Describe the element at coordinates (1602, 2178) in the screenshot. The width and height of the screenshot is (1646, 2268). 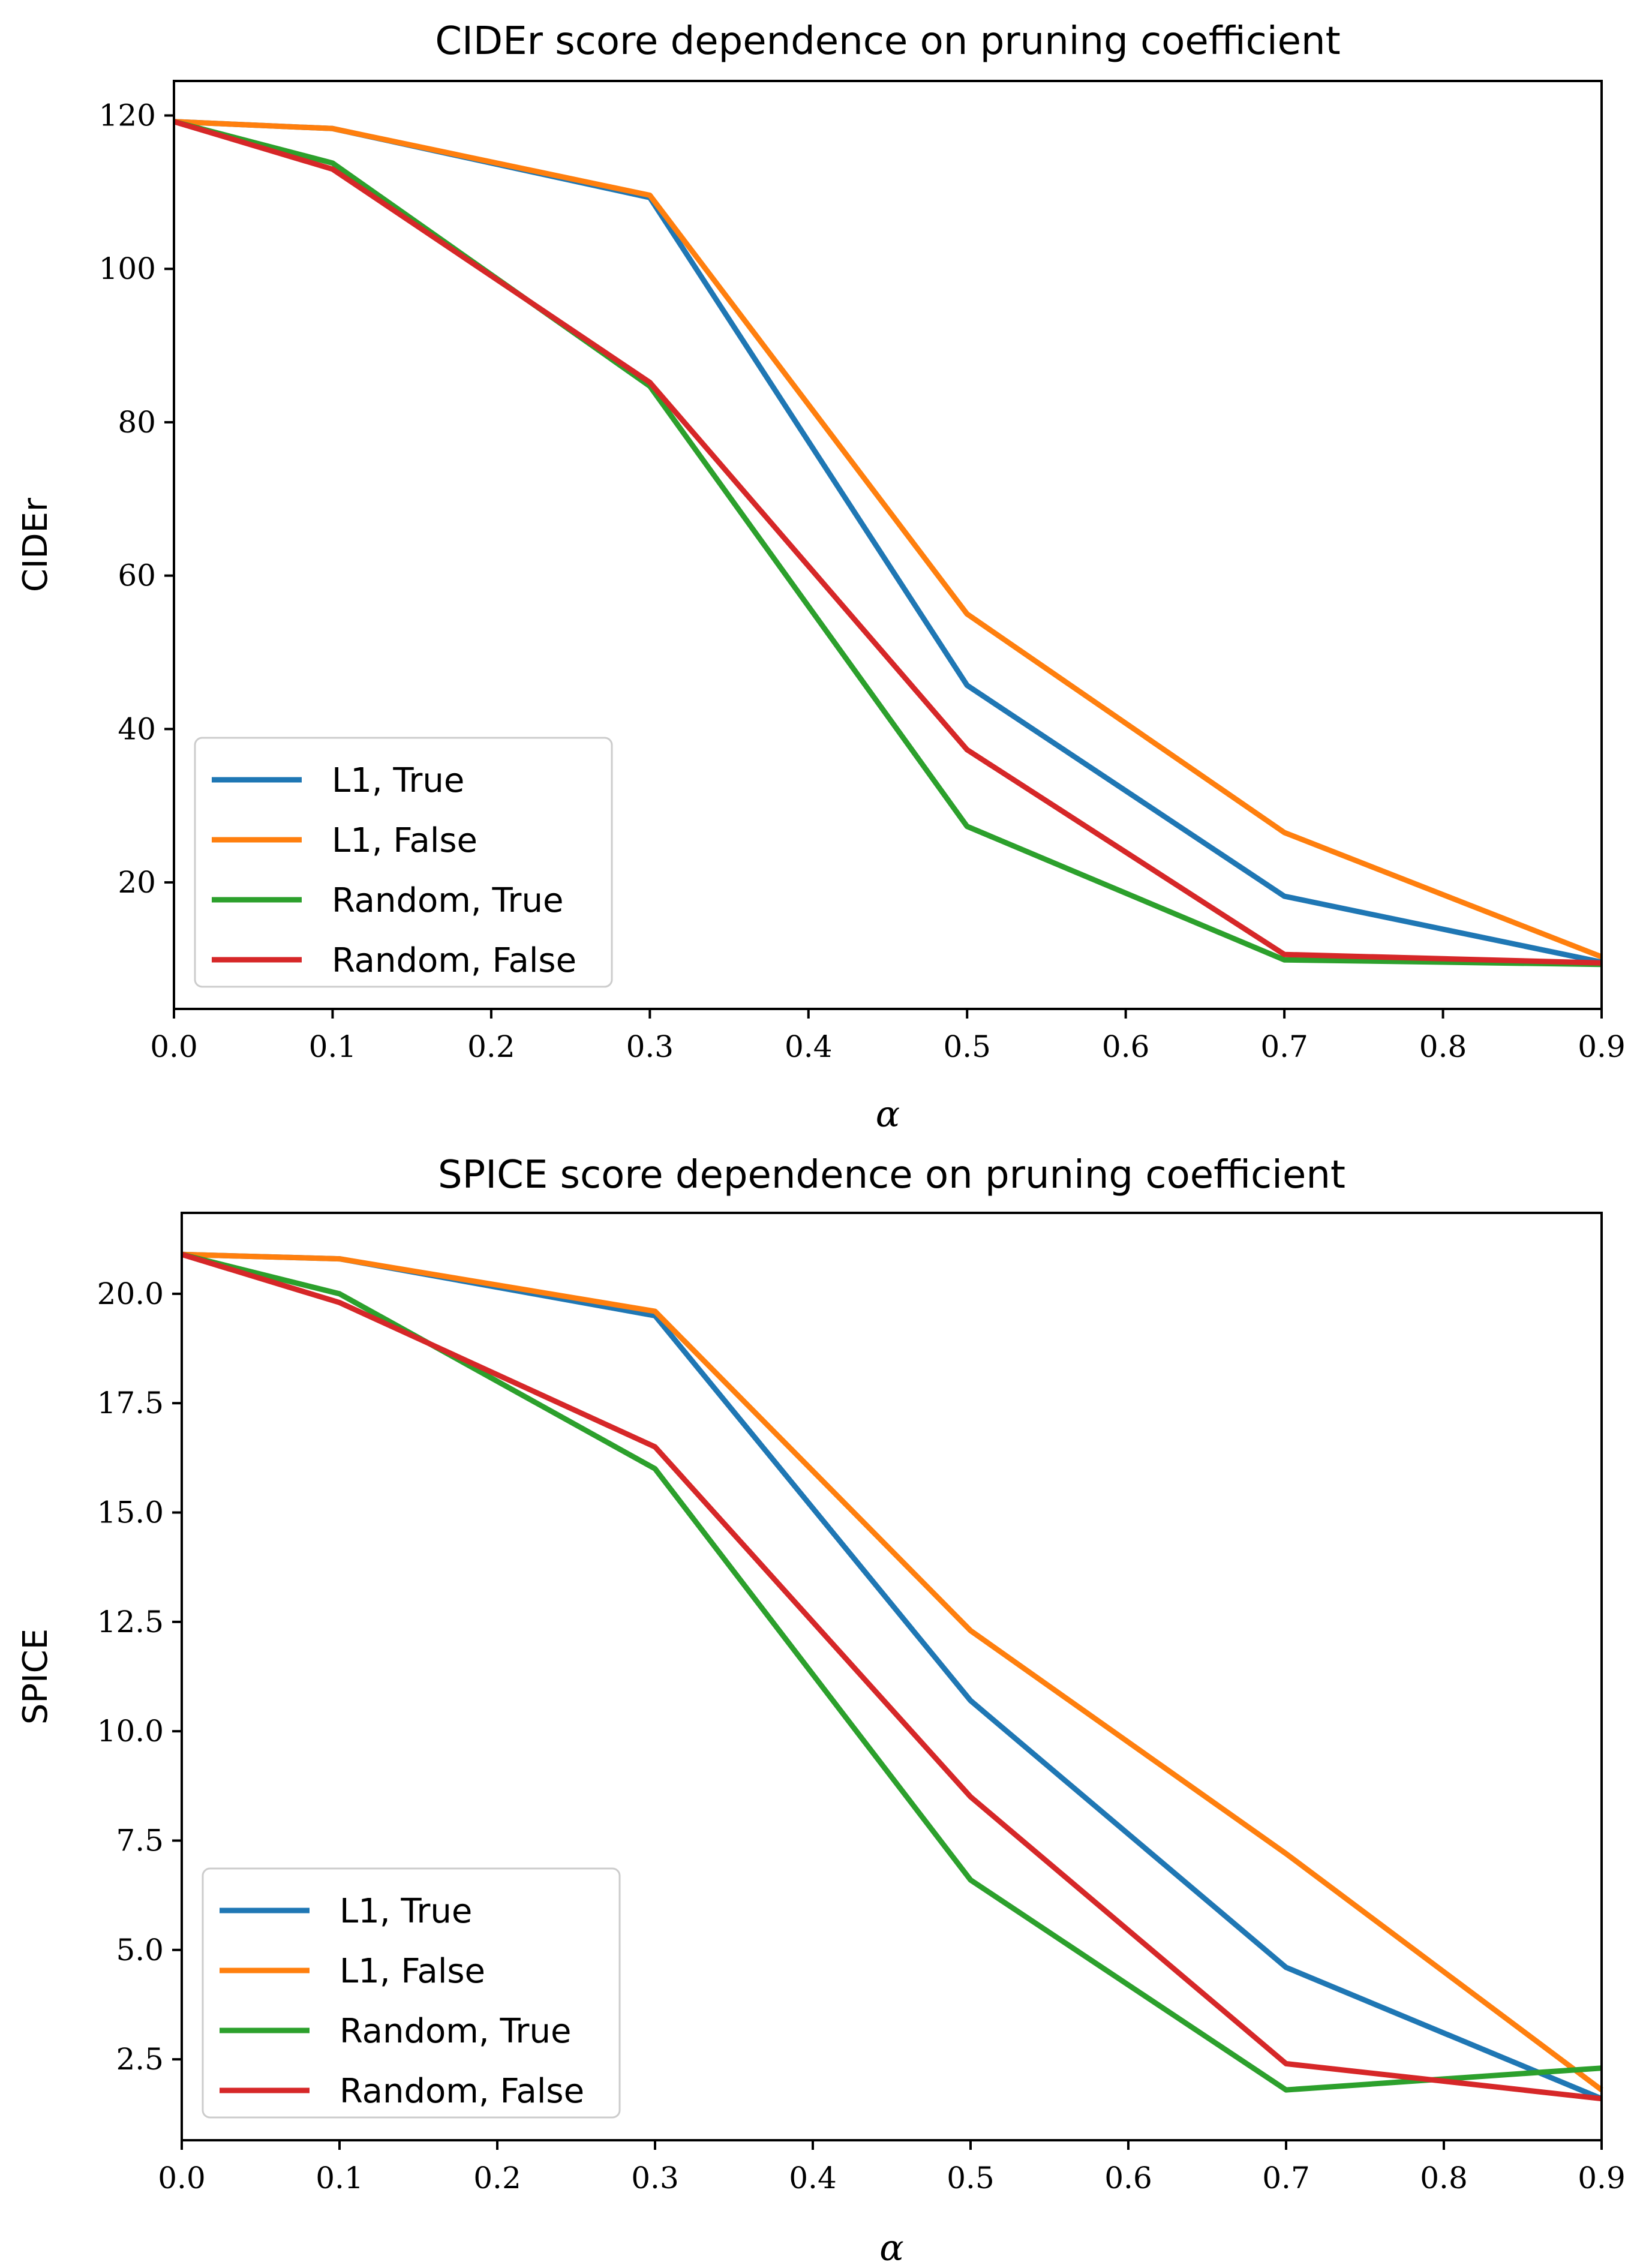
I see `spice-x-tick-label: 0.9` at that location.